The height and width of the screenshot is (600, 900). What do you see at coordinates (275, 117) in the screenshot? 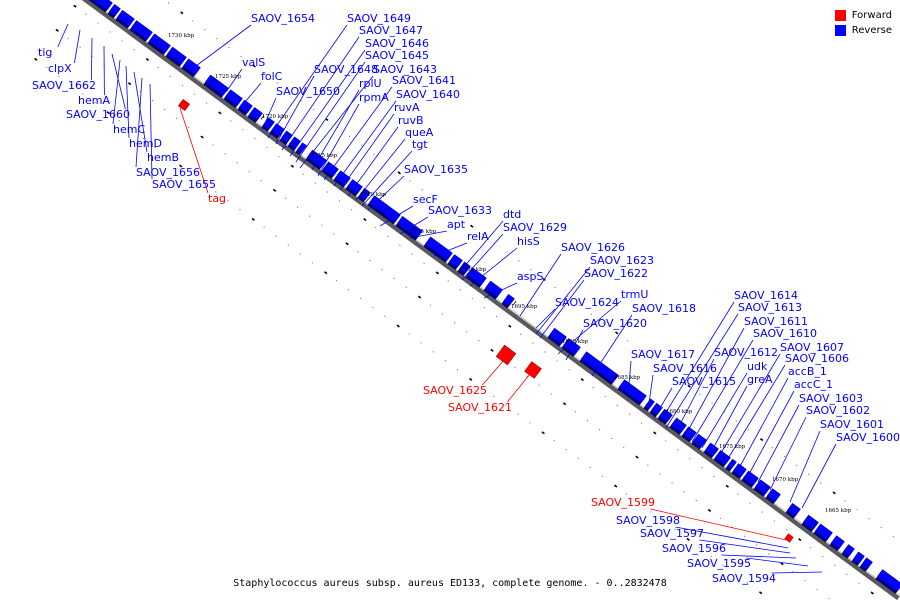
I see `scale-tick-label: 1720 kbp` at bounding box center [275, 117].